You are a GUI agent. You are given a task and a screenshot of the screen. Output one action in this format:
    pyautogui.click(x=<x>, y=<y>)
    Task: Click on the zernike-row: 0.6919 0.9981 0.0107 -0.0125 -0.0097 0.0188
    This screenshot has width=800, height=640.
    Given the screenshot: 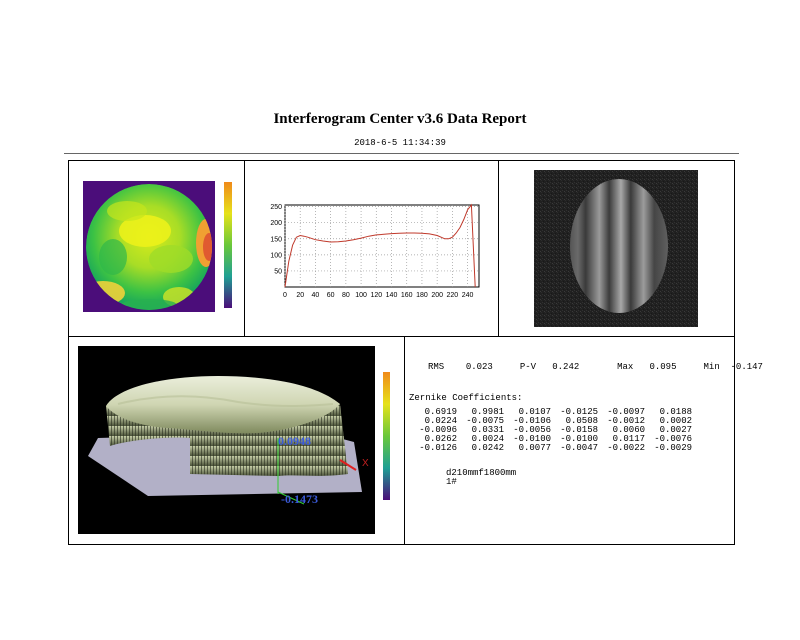 What is the action you would take?
    pyautogui.click(x=551, y=412)
    